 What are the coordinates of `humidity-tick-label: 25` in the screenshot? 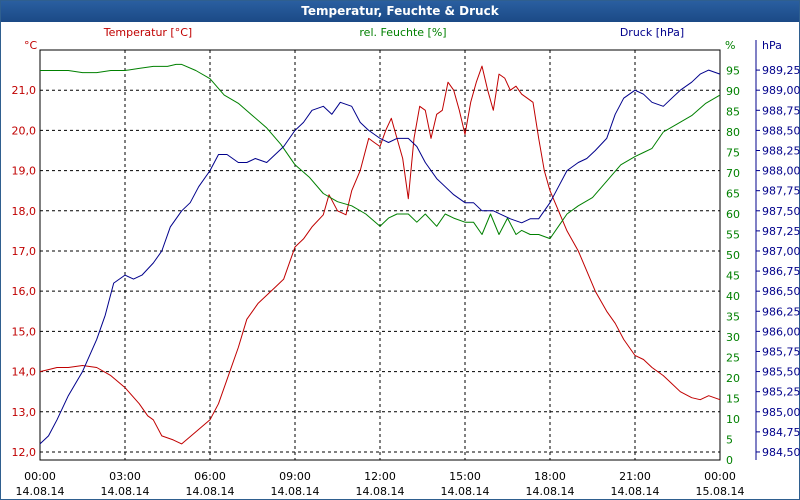 It's located at (733, 358).